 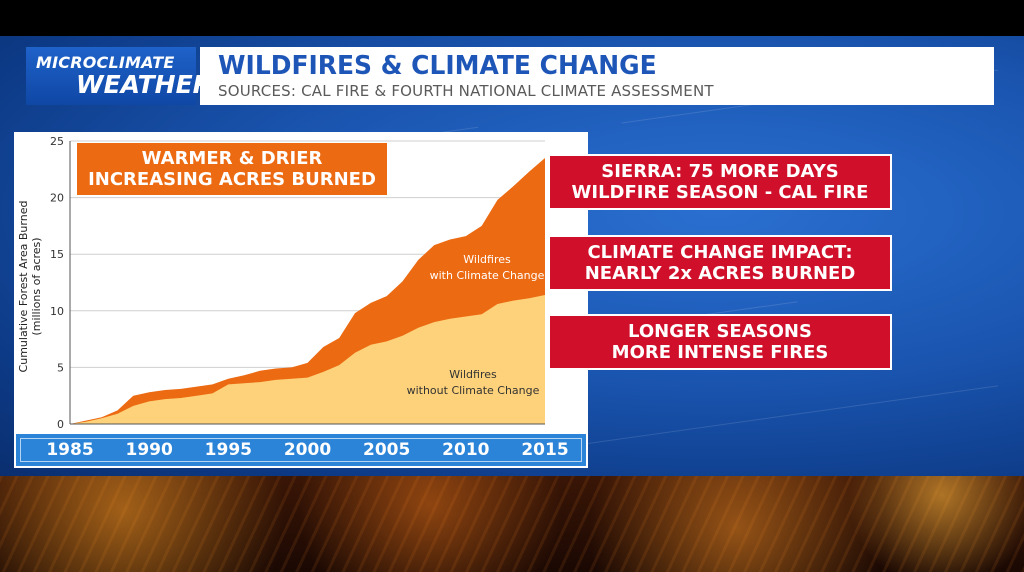 What do you see at coordinates (720, 352) in the screenshot?
I see `fact-3-line-2: MORE INTENSE FIRES` at bounding box center [720, 352].